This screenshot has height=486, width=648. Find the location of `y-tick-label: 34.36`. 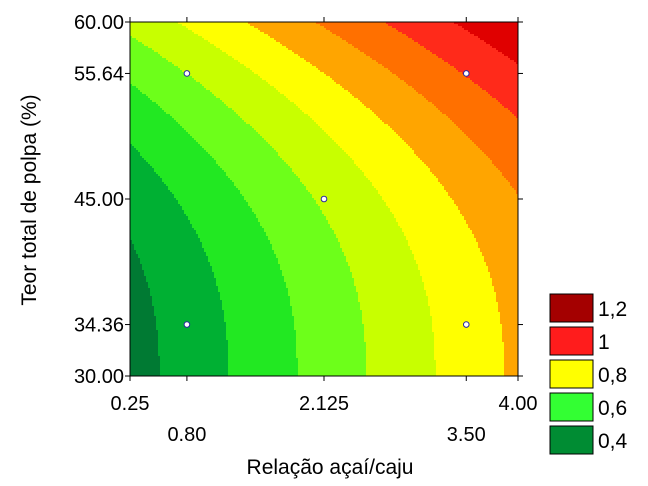

y-tick-label: 34.36 is located at coordinates (99, 326).